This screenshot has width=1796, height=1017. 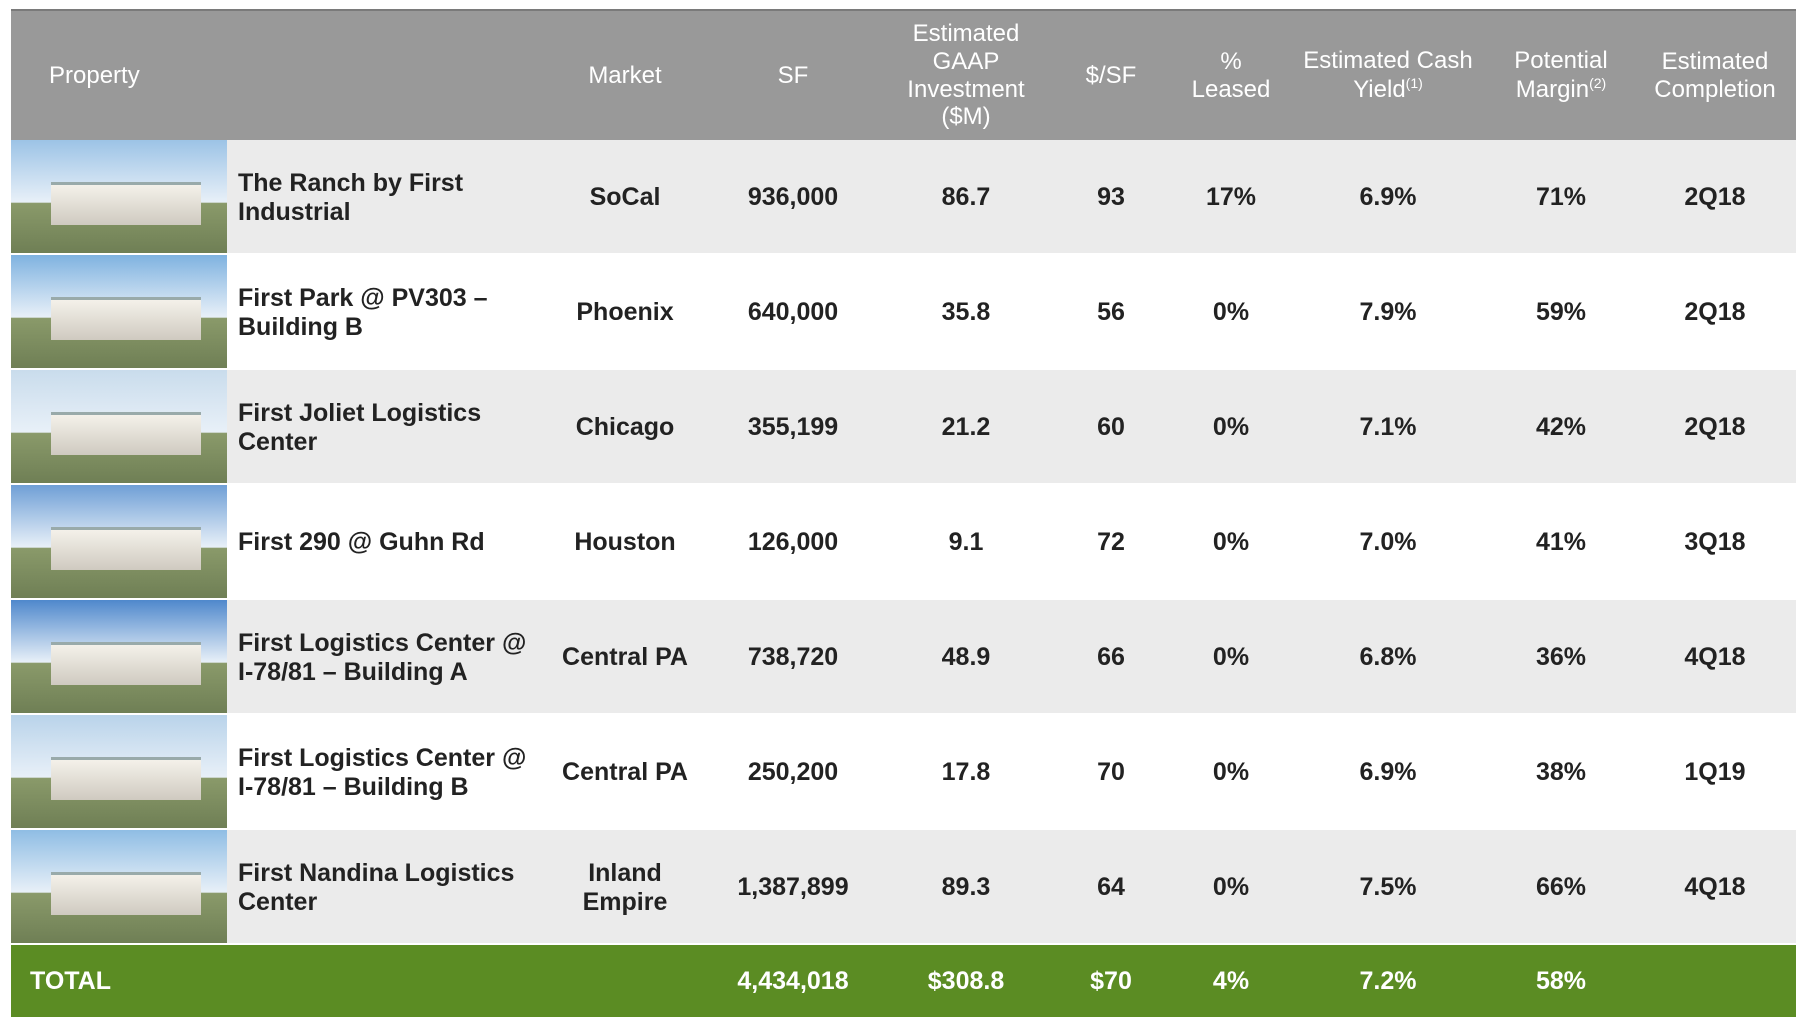 What do you see at coordinates (1111, 427) in the screenshot?
I see `value-text: 60` at bounding box center [1111, 427].